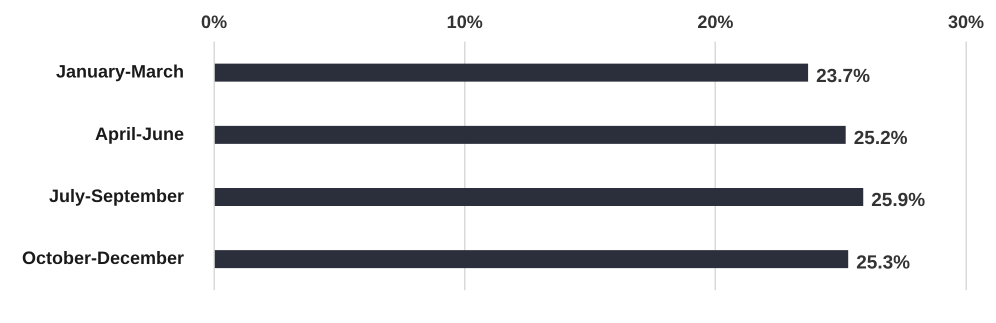  Describe the element at coordinates (898, 201) in the screenshot. I see `data-label: 25.9%` at that location.